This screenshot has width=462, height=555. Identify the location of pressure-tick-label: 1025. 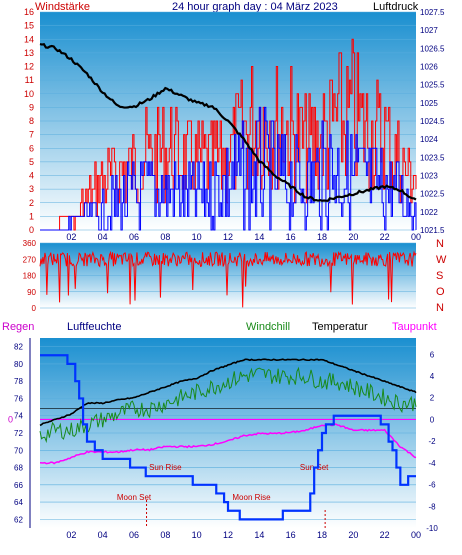
(429, 103).